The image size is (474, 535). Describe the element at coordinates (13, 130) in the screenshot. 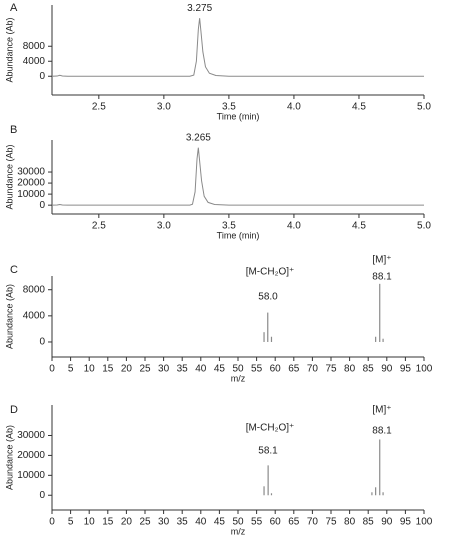

I see `panel-label: B` at that location.